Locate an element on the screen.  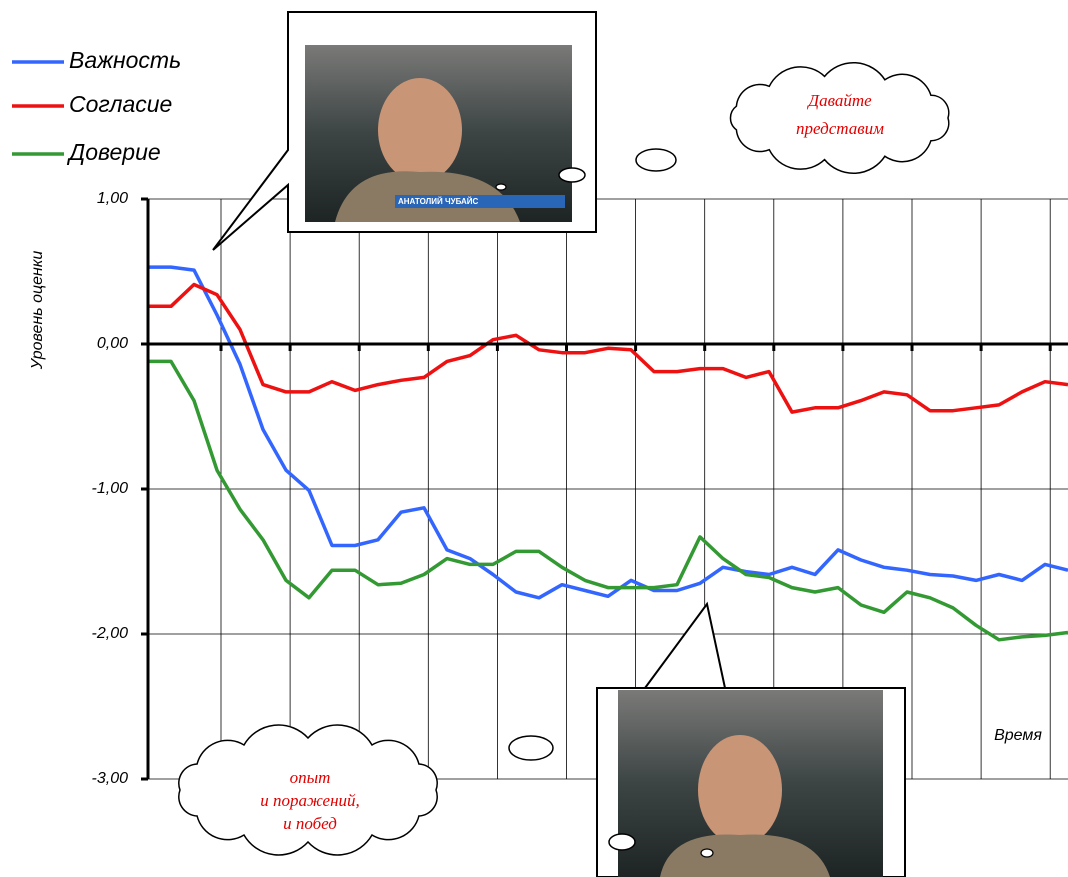
legend-label: Доверие is located at coordinates (113, 152).